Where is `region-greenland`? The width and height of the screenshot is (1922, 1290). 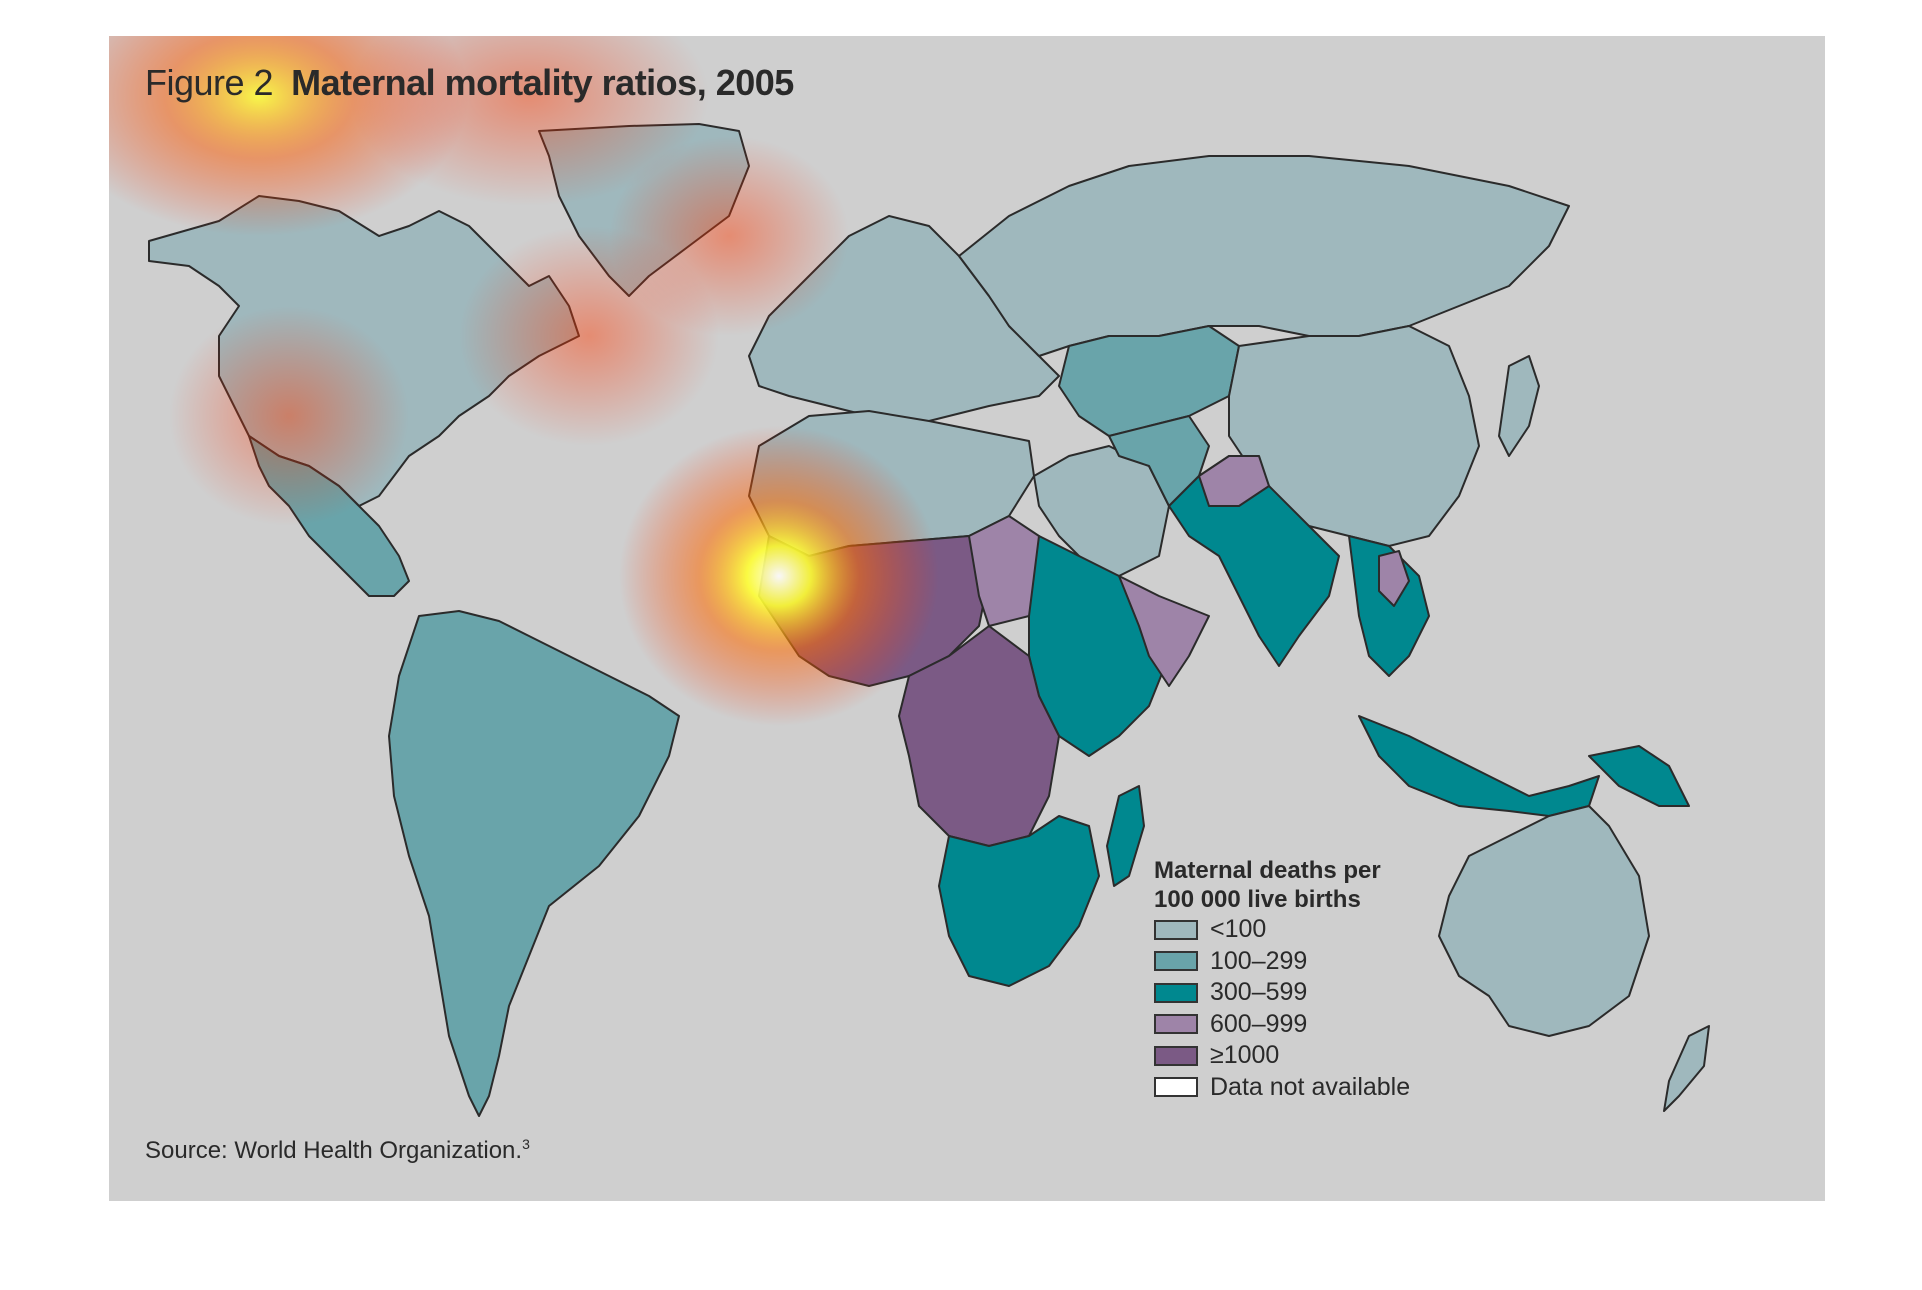
region-greenland is located at coordinates (644, 210).